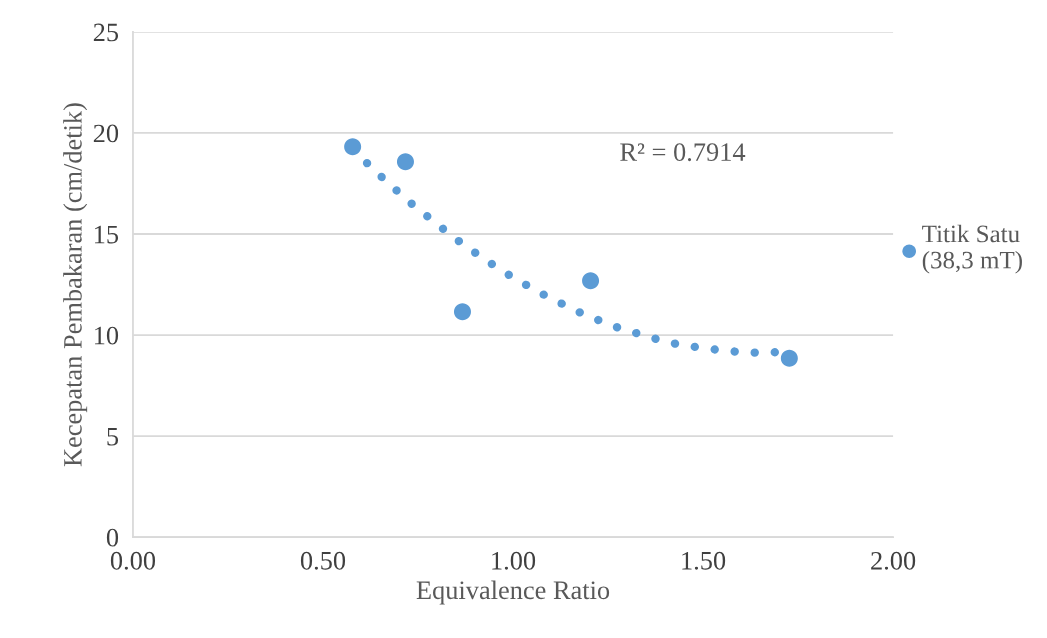  Describe the element at coordinates (75, 285) in the screenshot. I see `y-axis-title: Kecepatan Pembakaran (cm/detik)` at that location.